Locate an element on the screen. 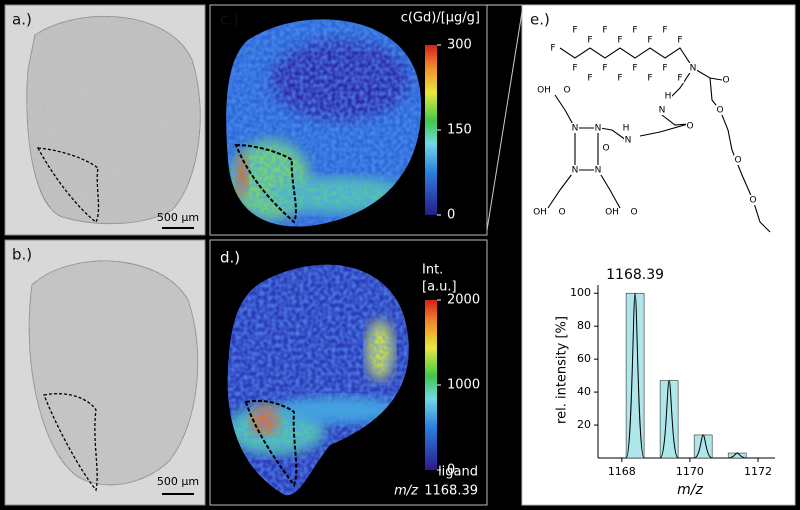  y-axis-label: rel. intensity [%] is located at coordinates (562, 370).